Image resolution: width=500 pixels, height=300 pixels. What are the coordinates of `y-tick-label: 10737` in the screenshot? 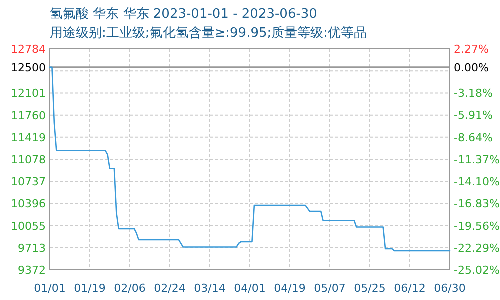 It's located at (28, 182).